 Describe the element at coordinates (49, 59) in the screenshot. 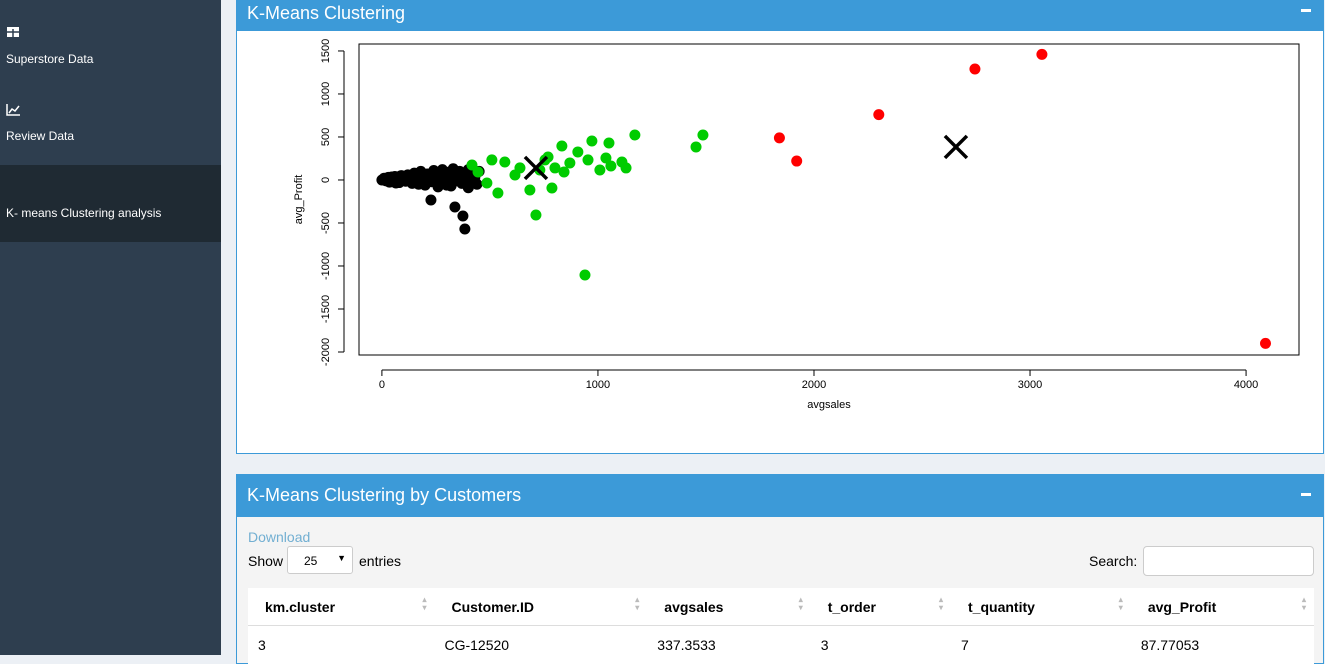

I see `menu-label: Superstore Data` at that location.